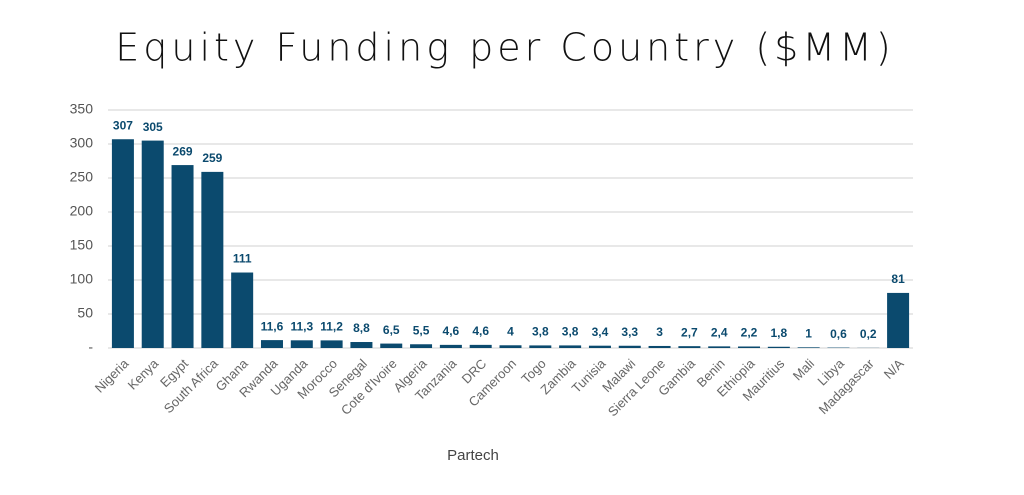 The image size is (1024, 495). What do you see at coordinates (242, 259) in the screenshot?
I see `value-label: 111` at bounding box center [242, 259].